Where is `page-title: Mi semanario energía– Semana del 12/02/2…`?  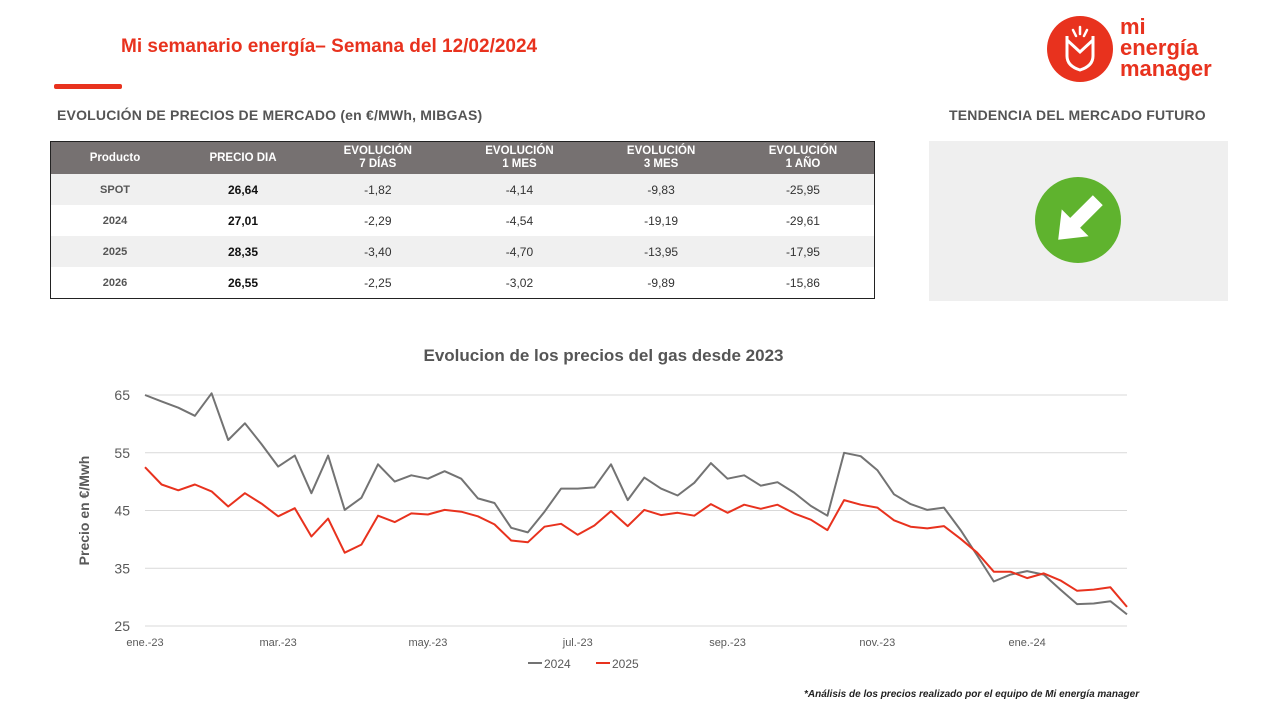
page-title: Mi semanario energía– Semana del 12/02/2… is located at coordinates (329, 46).